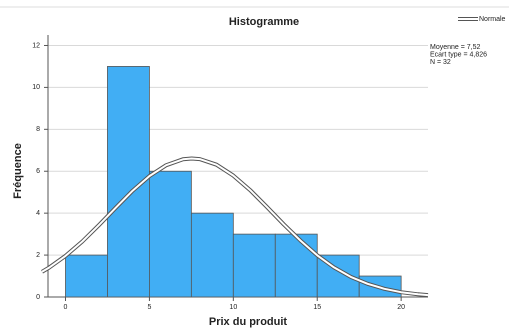 The width and height of the screenshot is (509, 332). Describe the element at coordinates (317, 307) in the screenshot. I see `x-tick-label: 15` at that location.